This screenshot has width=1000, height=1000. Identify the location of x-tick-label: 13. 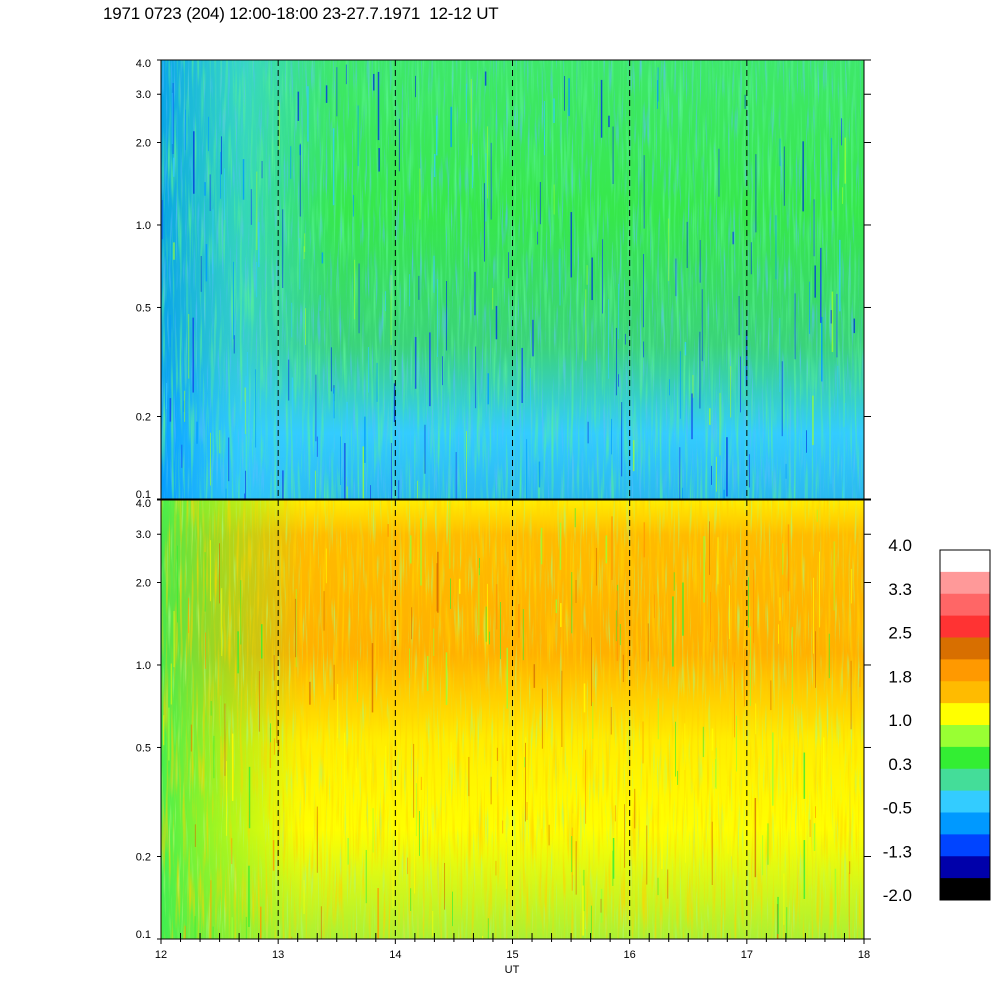
(278, 955).